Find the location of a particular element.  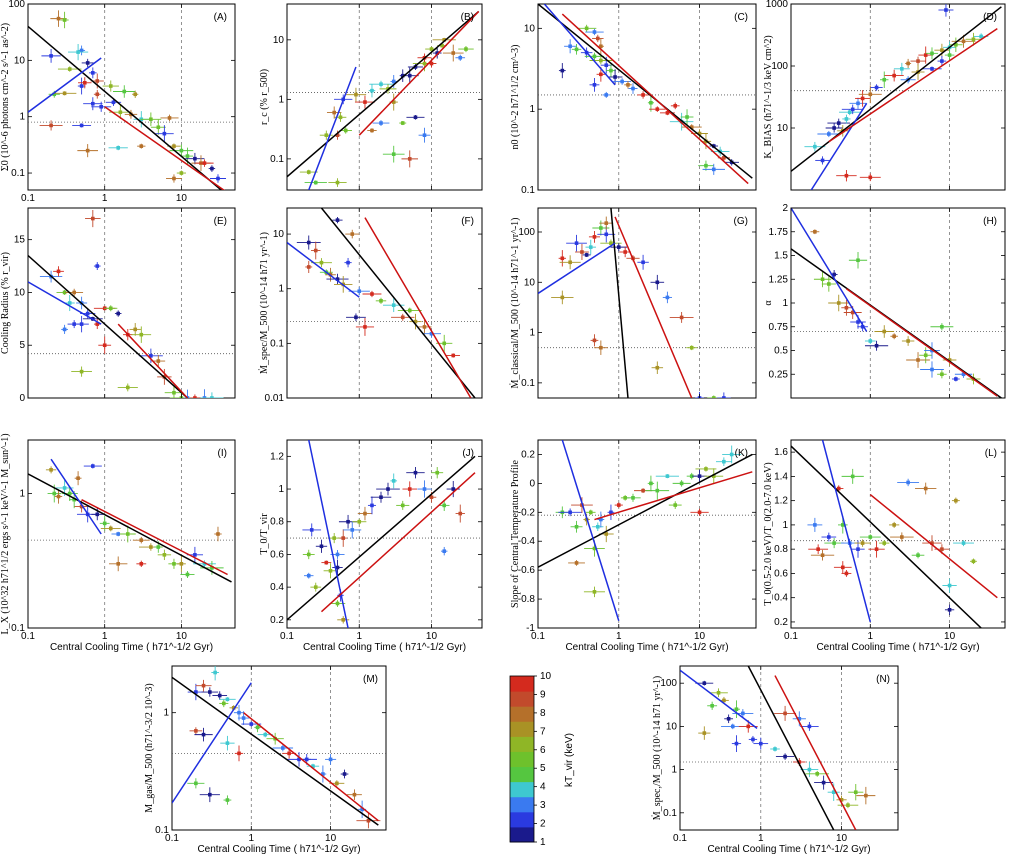

panel-label: (G) is located at coordinates (741, 221).